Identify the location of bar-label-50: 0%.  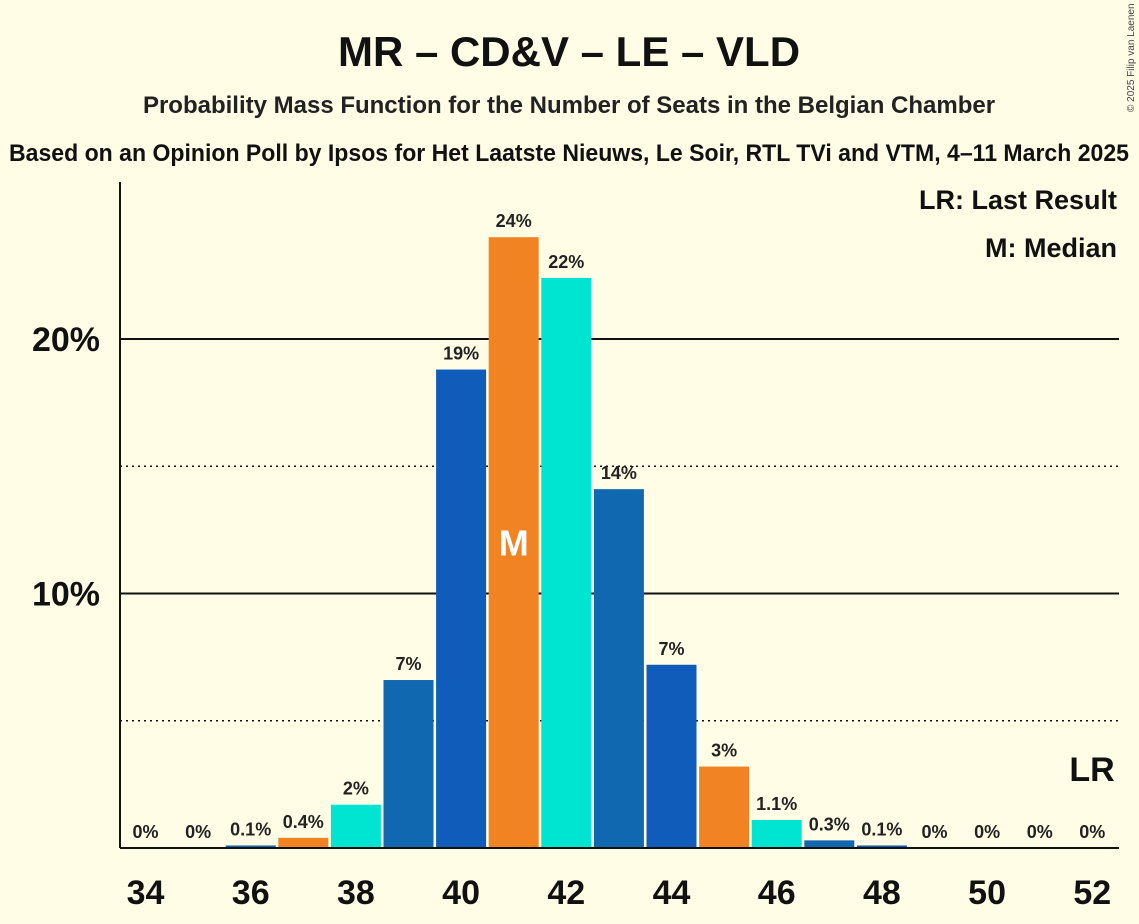
(987, 832).